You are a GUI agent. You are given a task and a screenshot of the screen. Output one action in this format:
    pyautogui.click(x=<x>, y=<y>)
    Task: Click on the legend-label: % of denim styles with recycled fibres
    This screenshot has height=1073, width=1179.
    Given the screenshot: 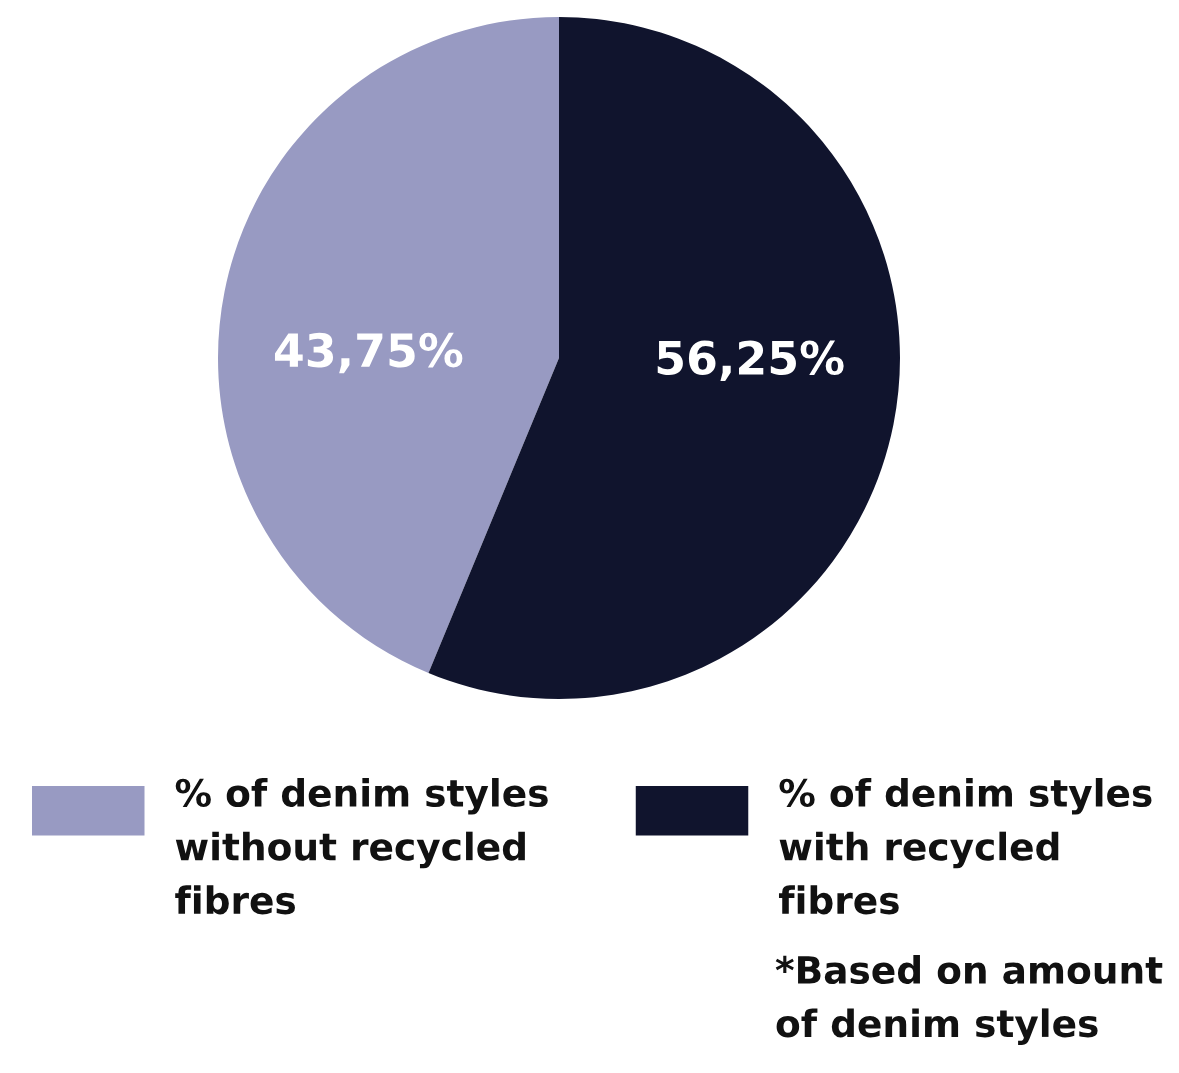 What is the action you would take?
    pyautogui.click(x=965, y=846)
    